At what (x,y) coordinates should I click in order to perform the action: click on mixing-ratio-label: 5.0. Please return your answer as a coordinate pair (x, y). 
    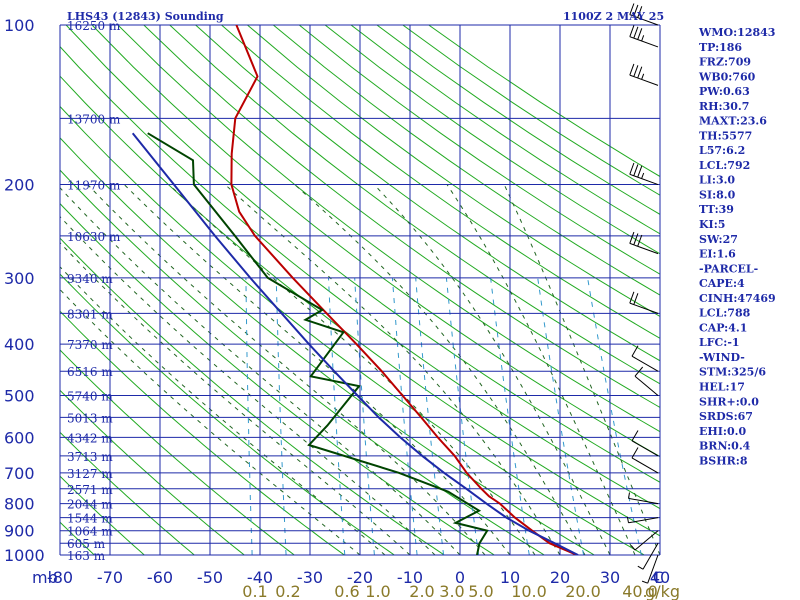
    Looking at the image, I should click on (480, 591).